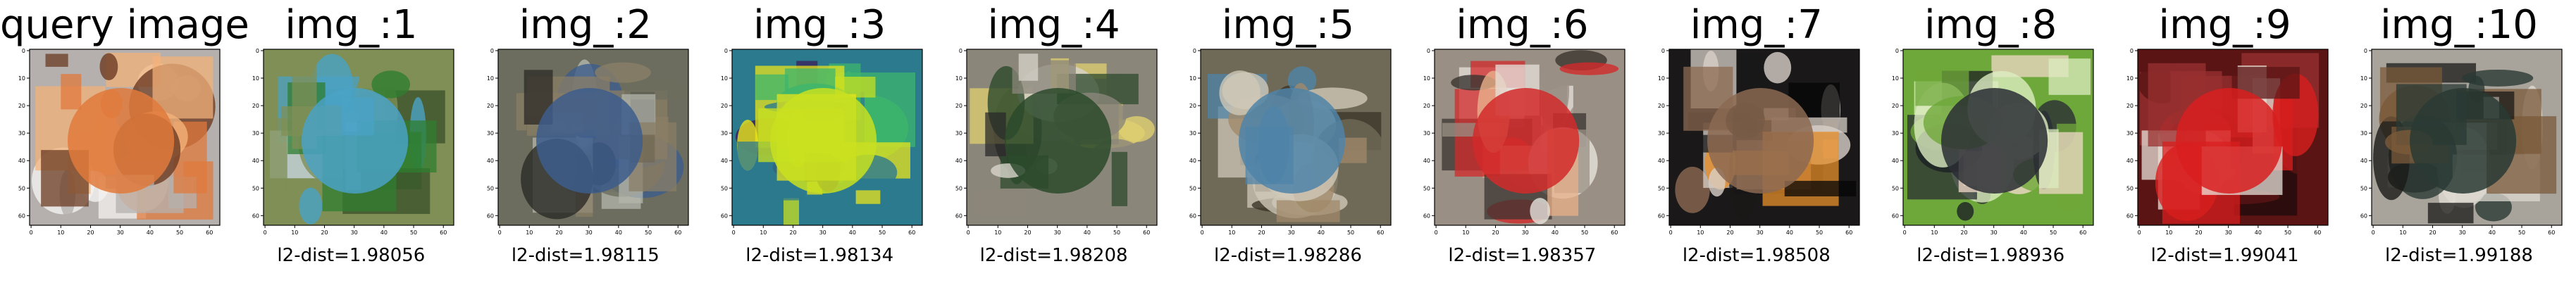  What do you see at coordinates (1991, 25) in the screenshot?
I see `panel-title: img_:8` at bounding box center [1991, 25].